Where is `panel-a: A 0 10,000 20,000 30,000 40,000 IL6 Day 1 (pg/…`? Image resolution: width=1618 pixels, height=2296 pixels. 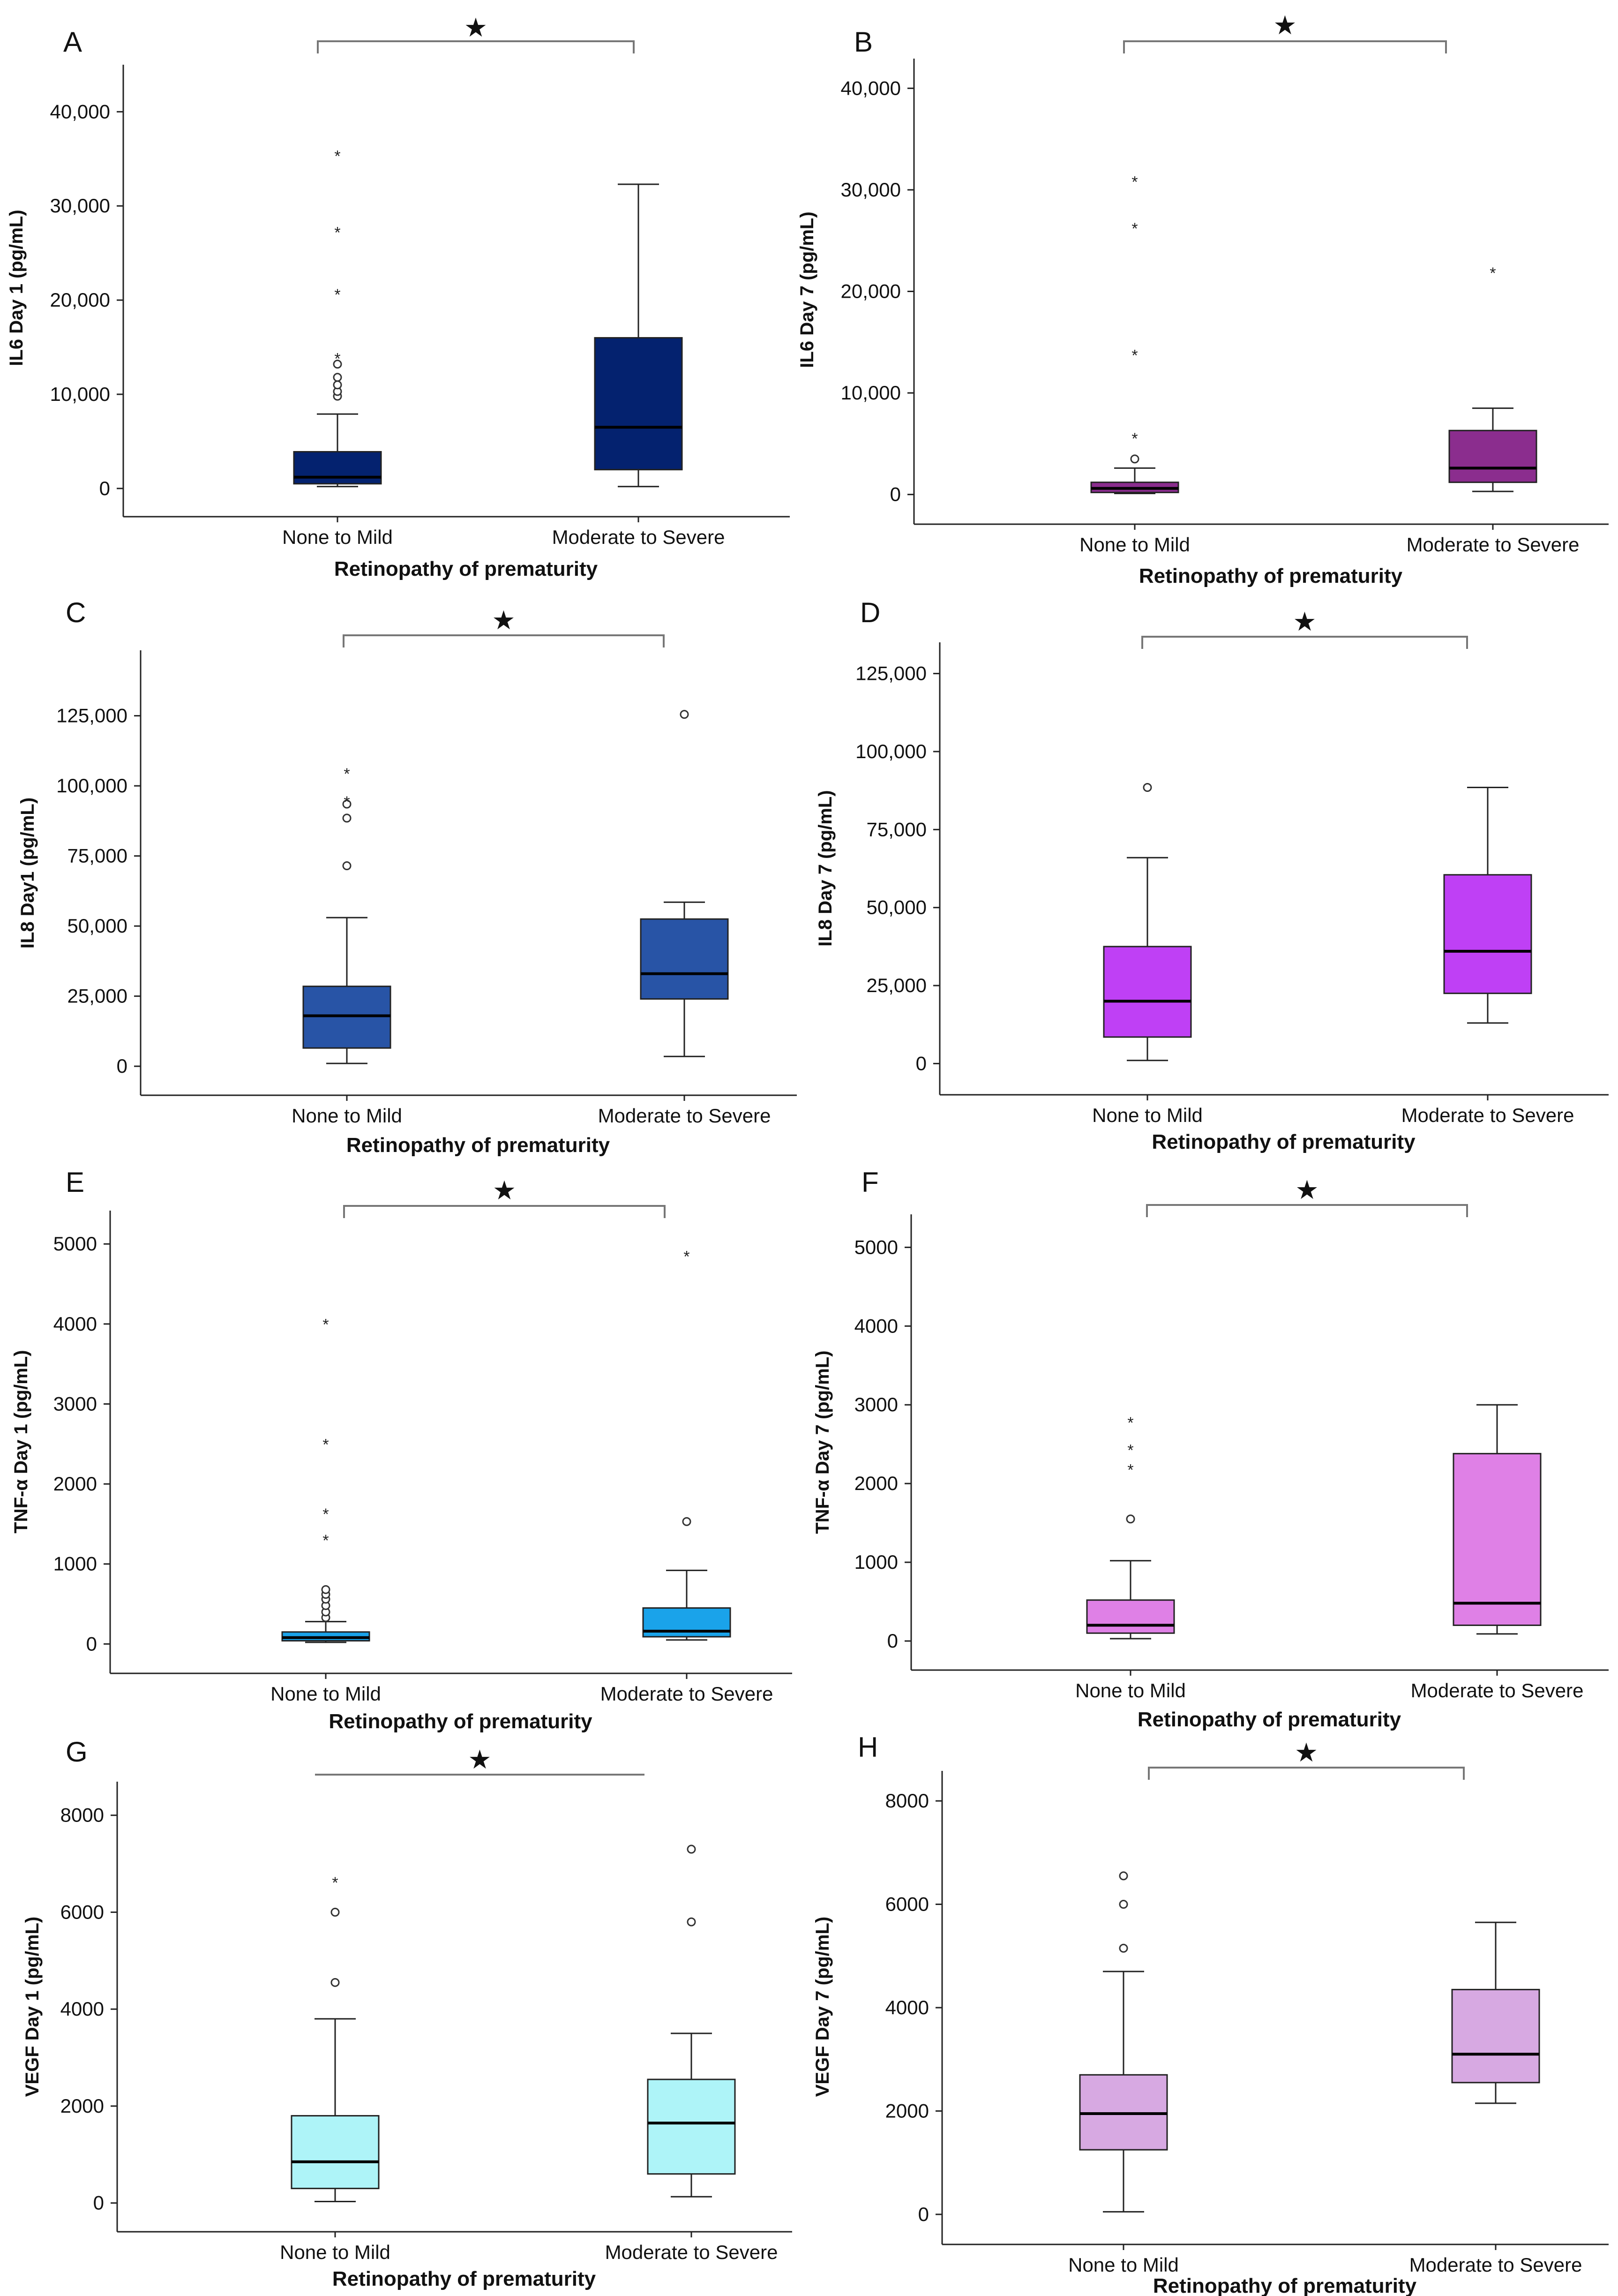 panel-a: A 0 10,000 20,000 30,000 40,000 IL6 Day 1 (pg/… is located at coordinates (398, 296).